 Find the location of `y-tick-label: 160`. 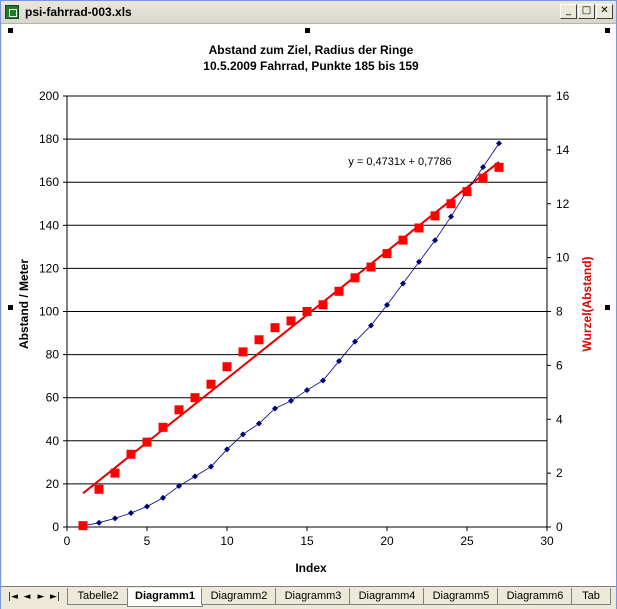

y-tick-label: 160 is located at coordinates (49, 182).